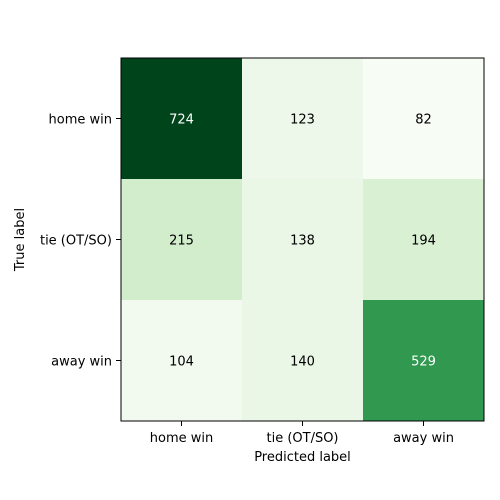 Image resolution: width=500 pixels, height=500 pixels. Describe the element at coordinates (423, 438) in the screenshot. I see `x-tick-label: away win` at that location.